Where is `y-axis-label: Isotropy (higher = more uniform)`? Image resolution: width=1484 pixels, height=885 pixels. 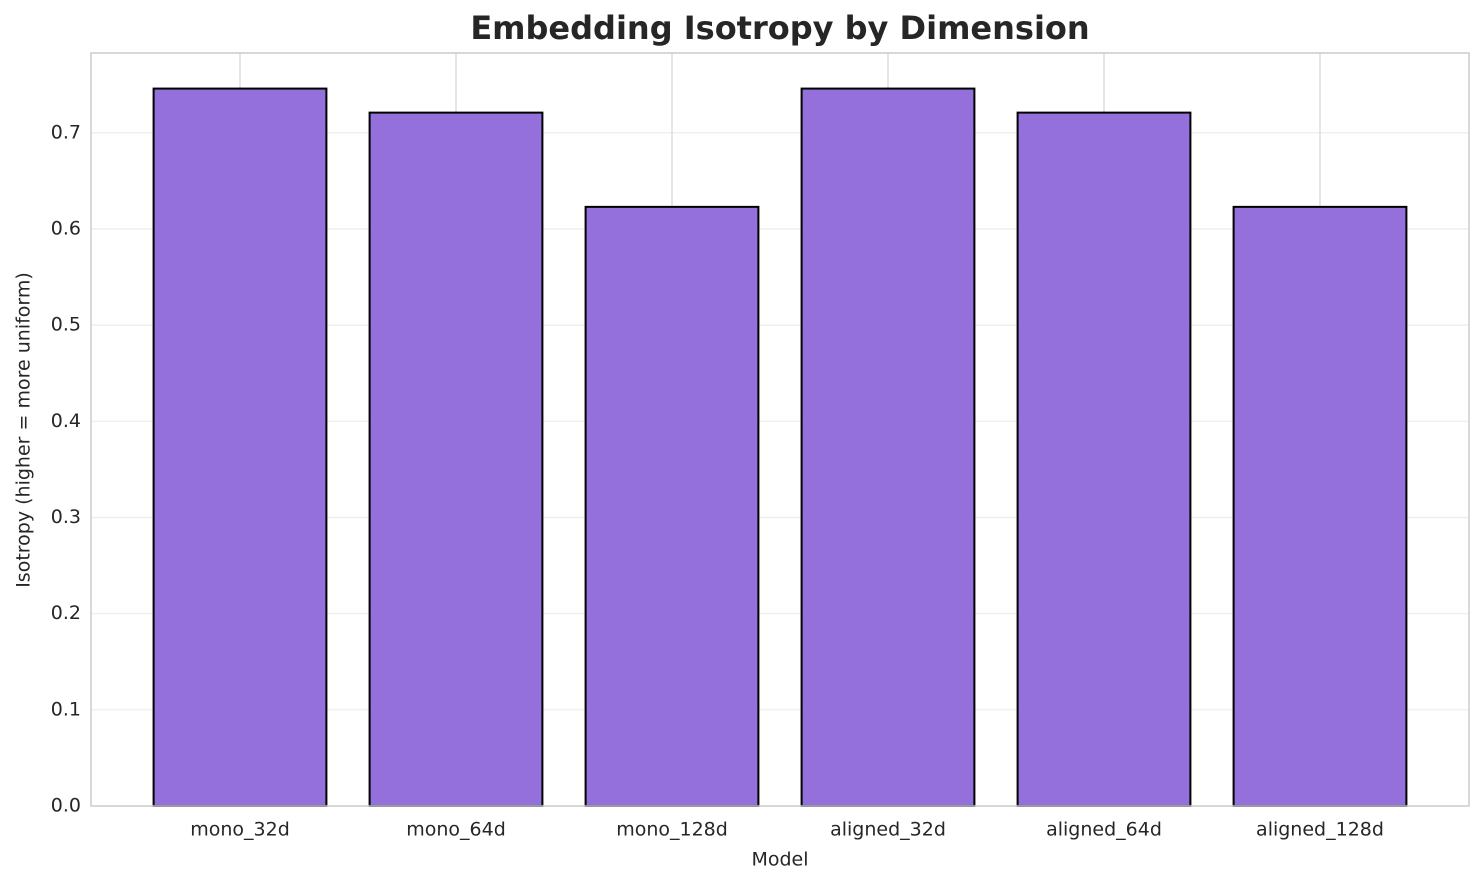
y-axis-label: Isotropy (higher = more uniform) is located at coordinates (24, 430).